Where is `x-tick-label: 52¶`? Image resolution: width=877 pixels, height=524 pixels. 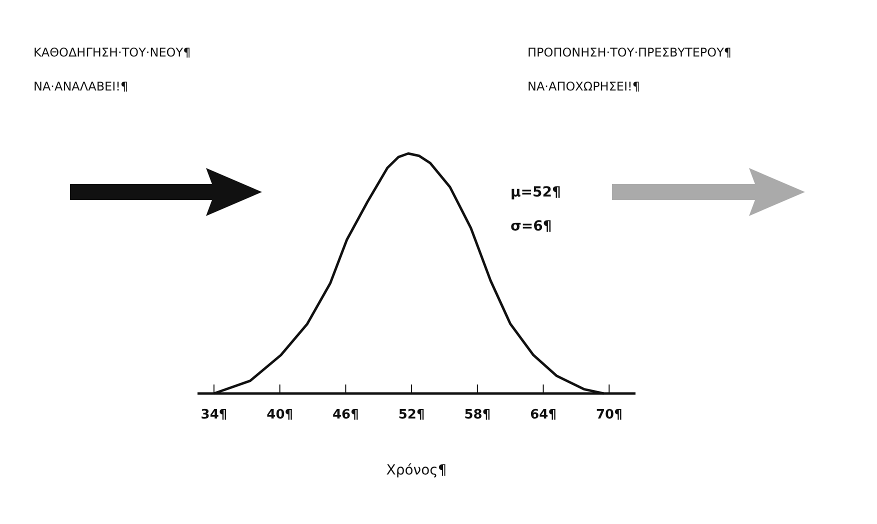
x-tick-label: 52¶ is located at coordinates (411, 415).